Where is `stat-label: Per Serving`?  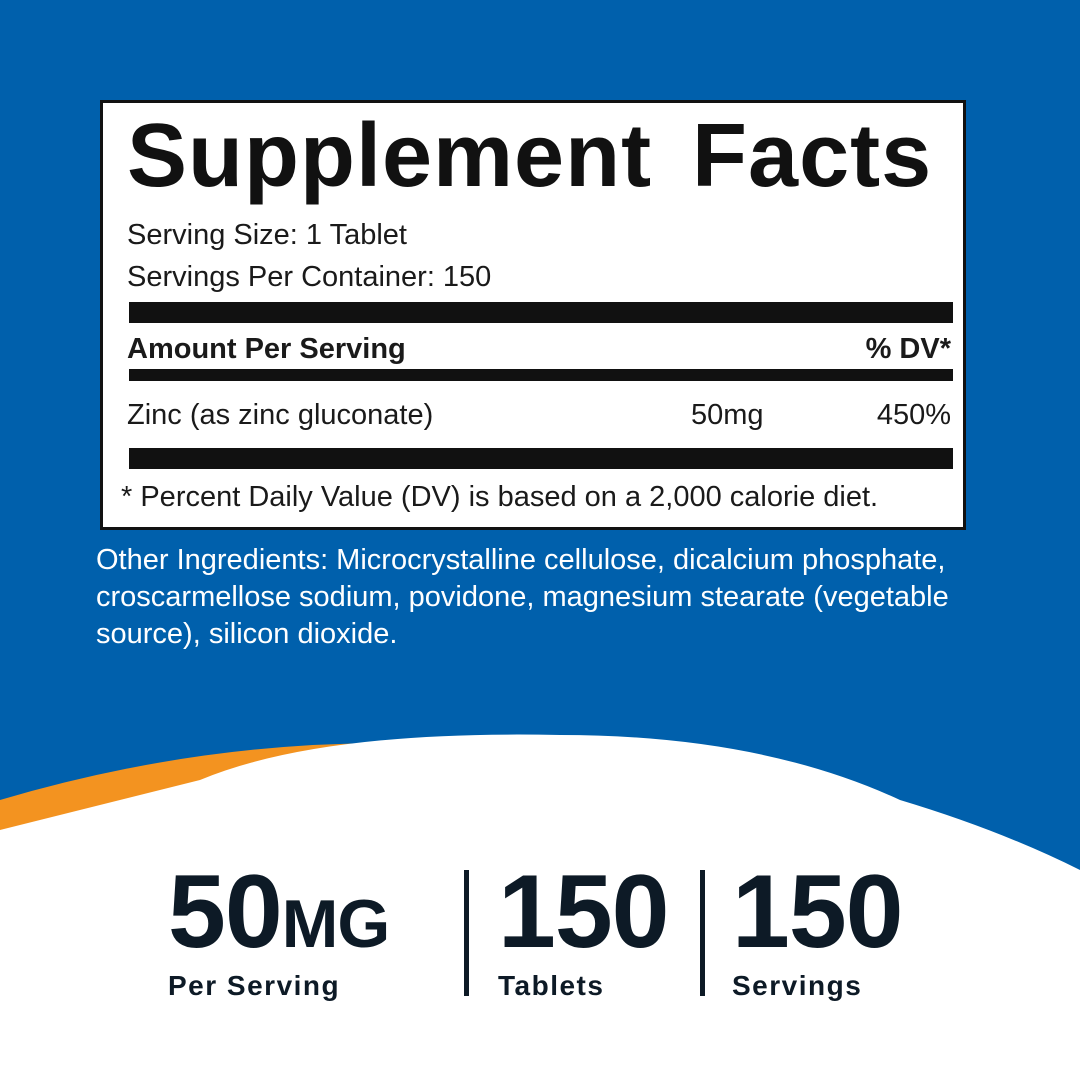 stat-label: Per Serving is located at coordinates (254, 985).